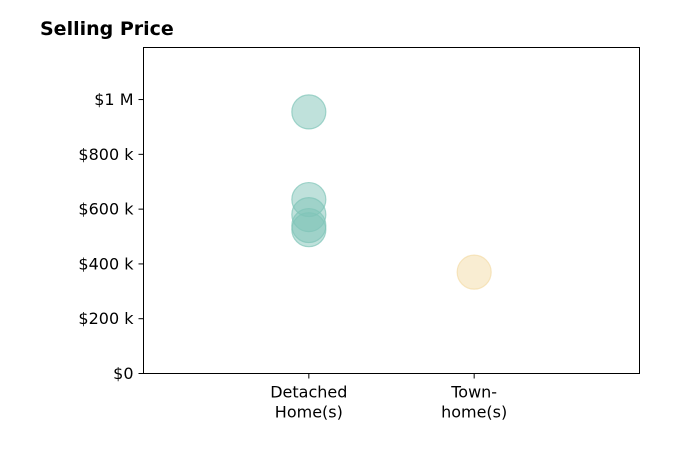  What do you see at coordinates (106, 318) in the screenshot?
I see `y-tick-label: $200 k` at bounding box center [106, 318].